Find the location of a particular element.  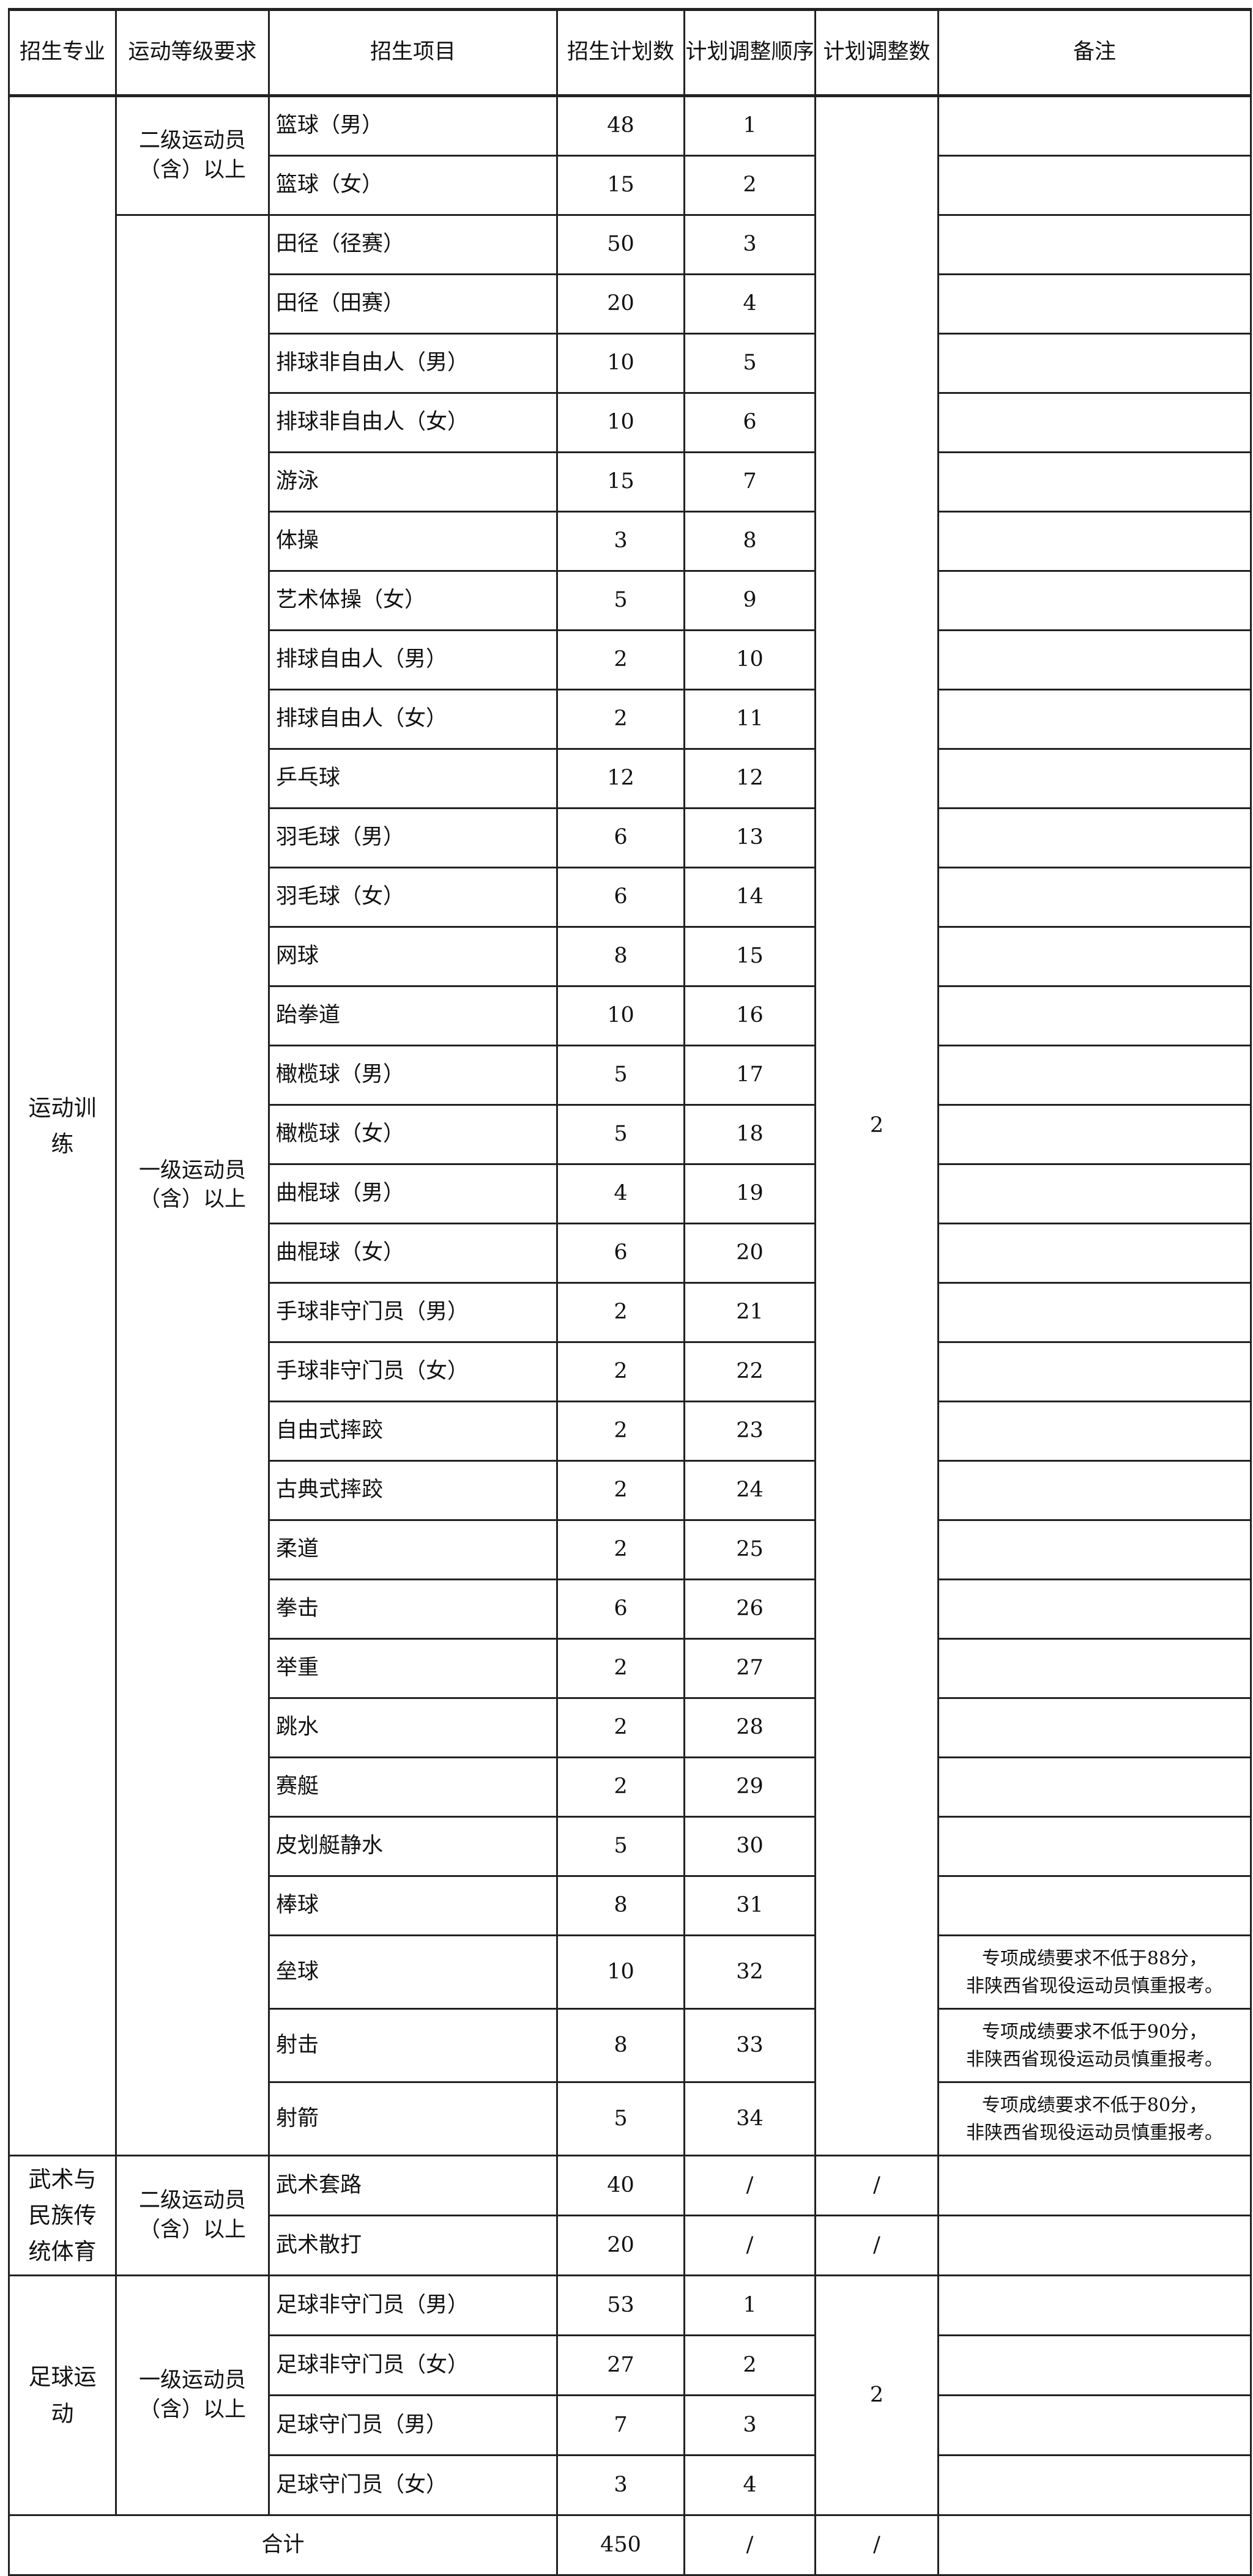

item-cell: 体操 is located at coordinates (413, 541).